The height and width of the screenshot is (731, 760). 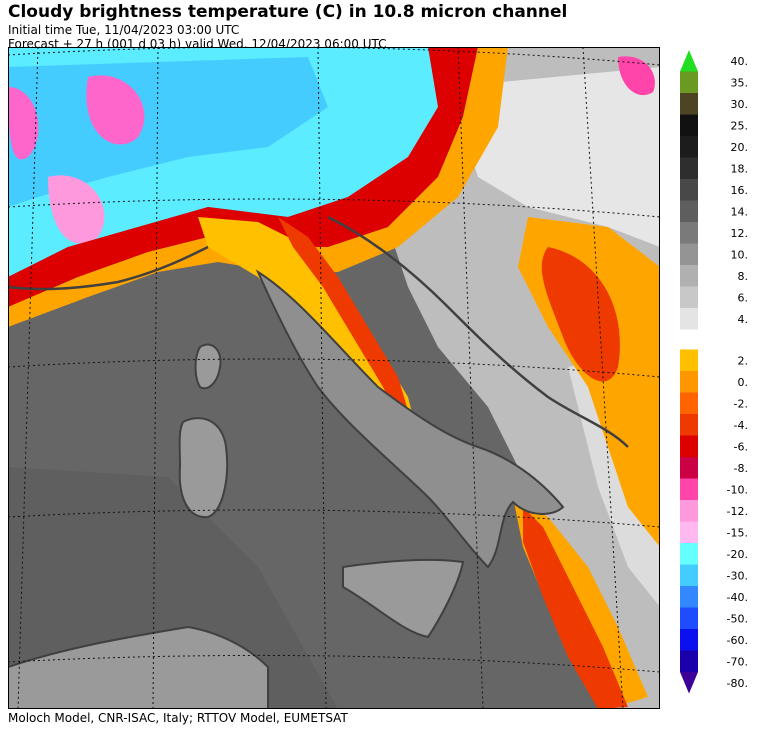 I want to click on pink-cloud-band, so click(x=76, y=209).